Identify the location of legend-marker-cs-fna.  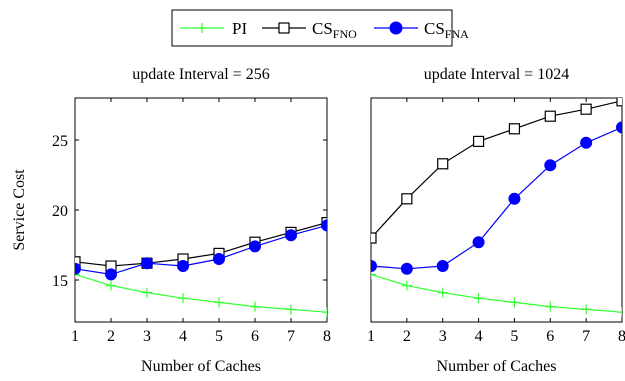
(396, 28).